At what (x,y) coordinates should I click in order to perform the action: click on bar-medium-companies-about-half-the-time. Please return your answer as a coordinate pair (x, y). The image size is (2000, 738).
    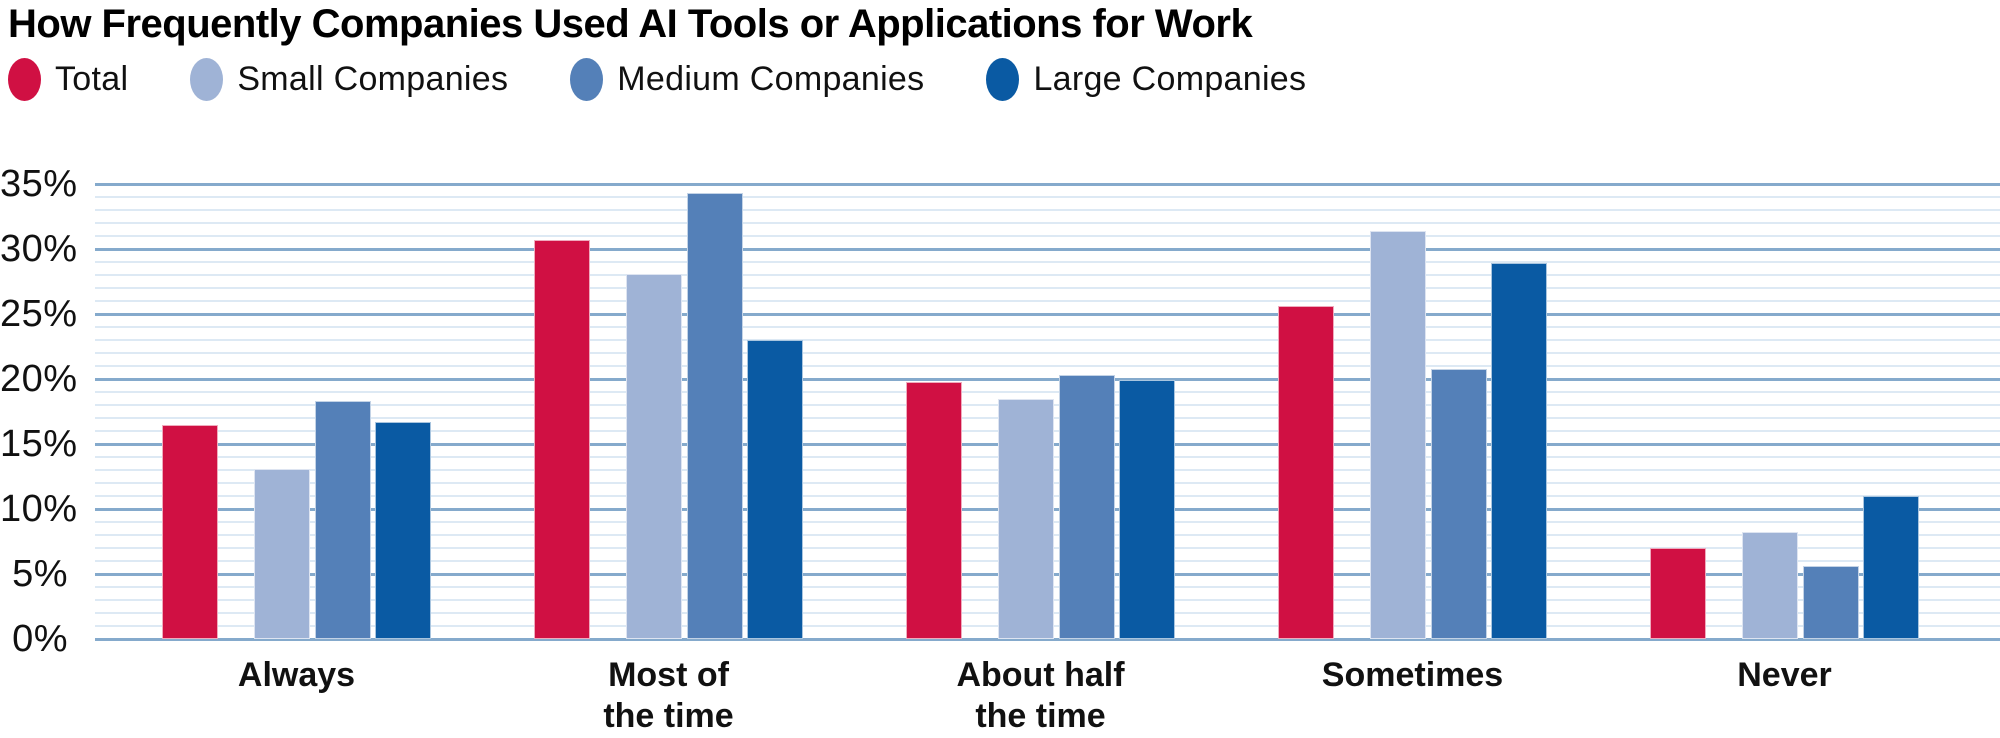
    Looking at the image, I should click on (1086, 507).